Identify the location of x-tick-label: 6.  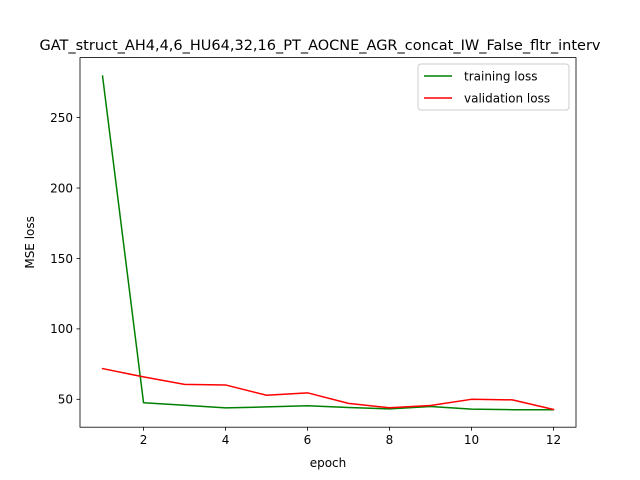
(308, 440).